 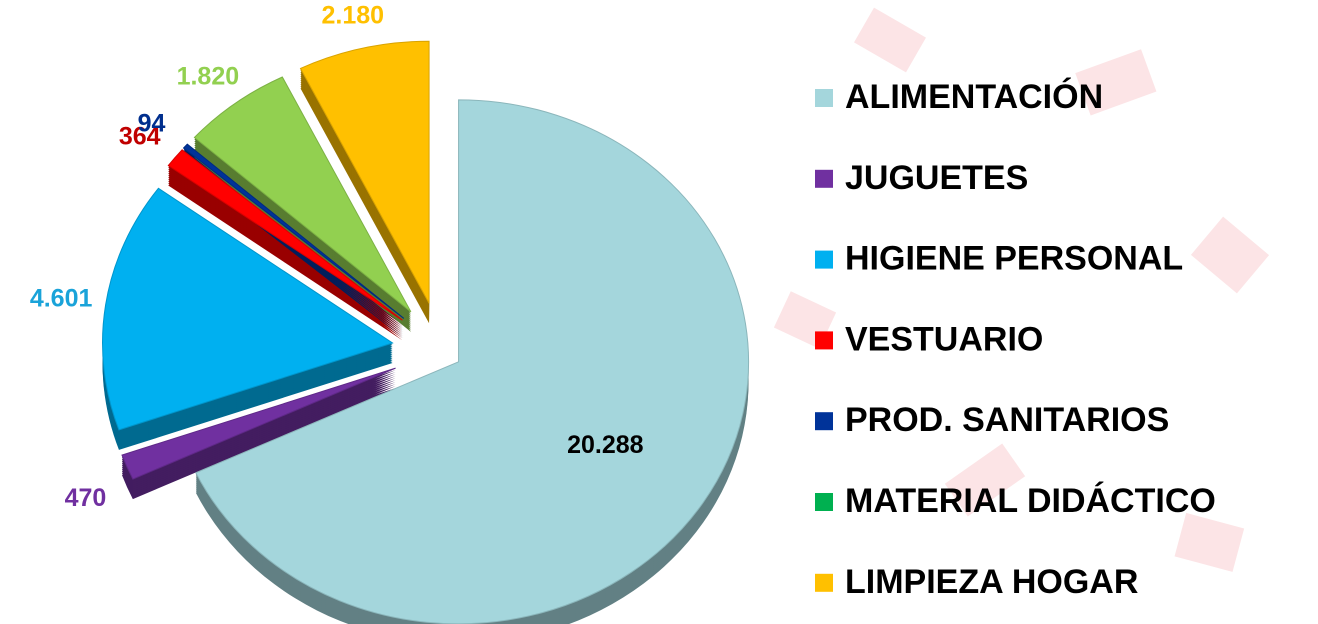 What do you see at coordinates (974, 97) in the screenshot?
I see `legend-label: ALIMENTACIÓN` at bounding box center [974, 97].